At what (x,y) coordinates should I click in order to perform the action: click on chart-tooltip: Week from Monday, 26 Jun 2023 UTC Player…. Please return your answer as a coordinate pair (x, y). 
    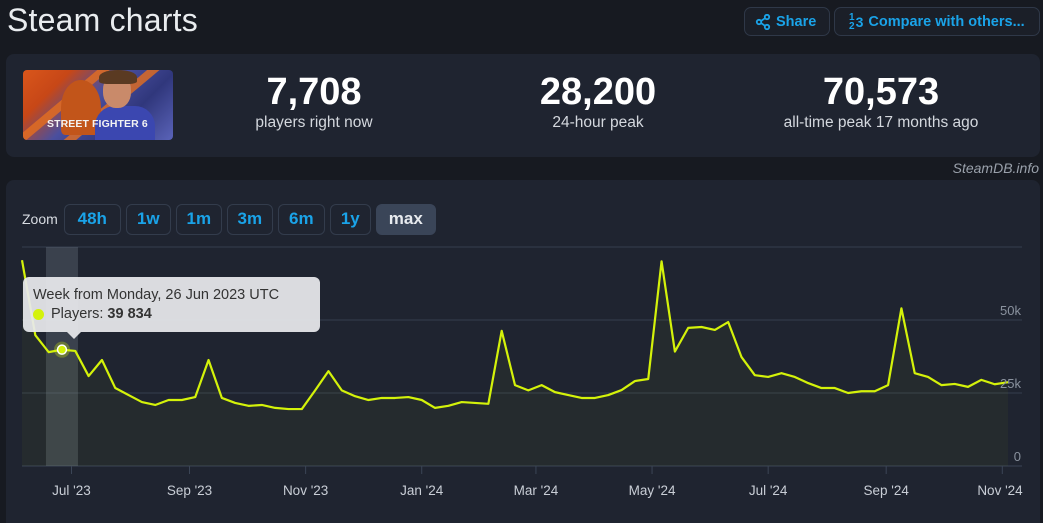
    Looking at the image, I should click on (171, 308).